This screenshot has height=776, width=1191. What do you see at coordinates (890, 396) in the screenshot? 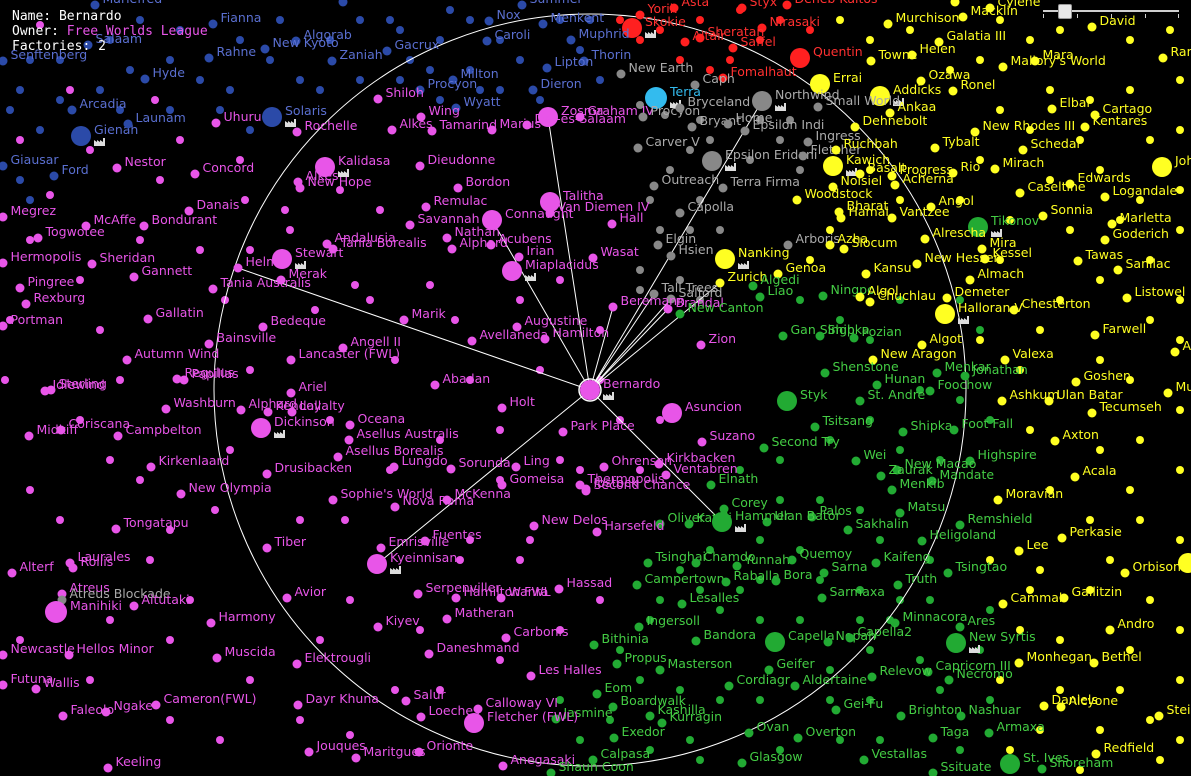
I see `star-system: St. Andre` at bounding box center [890, 396].